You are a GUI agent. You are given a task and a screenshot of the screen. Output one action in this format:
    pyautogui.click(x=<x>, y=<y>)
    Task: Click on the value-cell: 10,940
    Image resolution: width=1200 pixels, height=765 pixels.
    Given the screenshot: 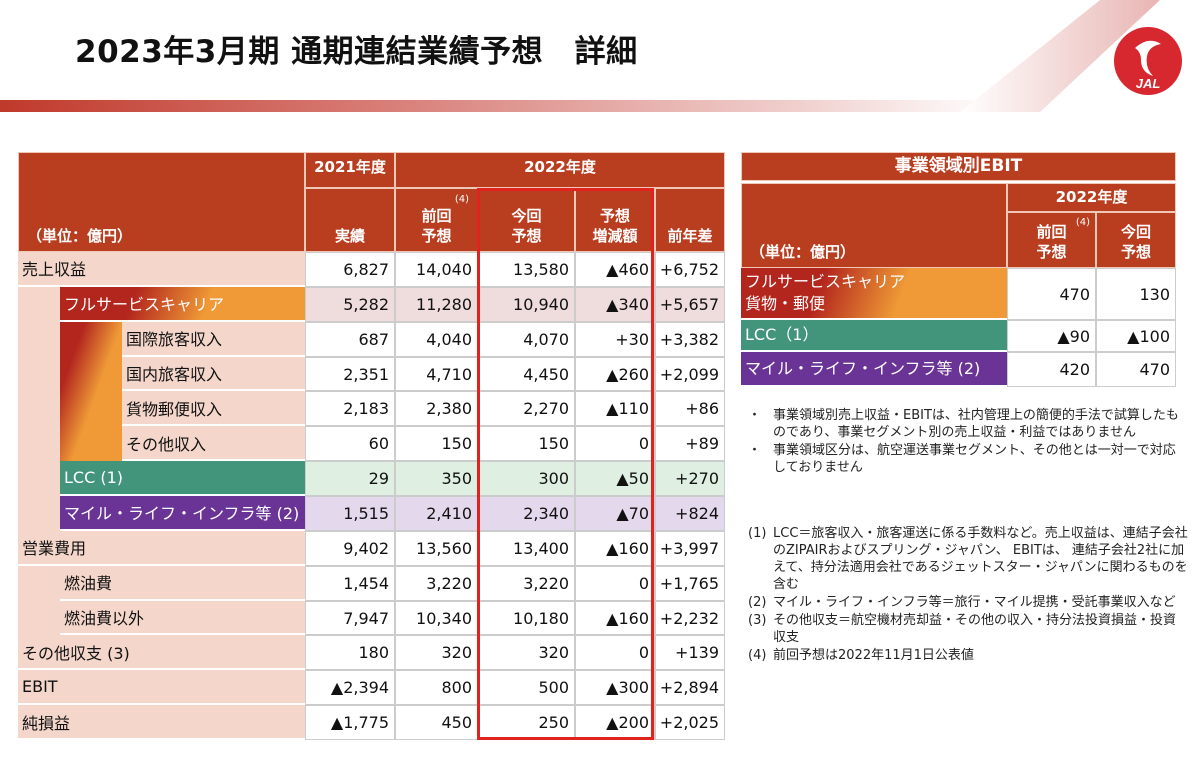 What is the action you would take?
    pyautogui.click(x=526, y=304)
    